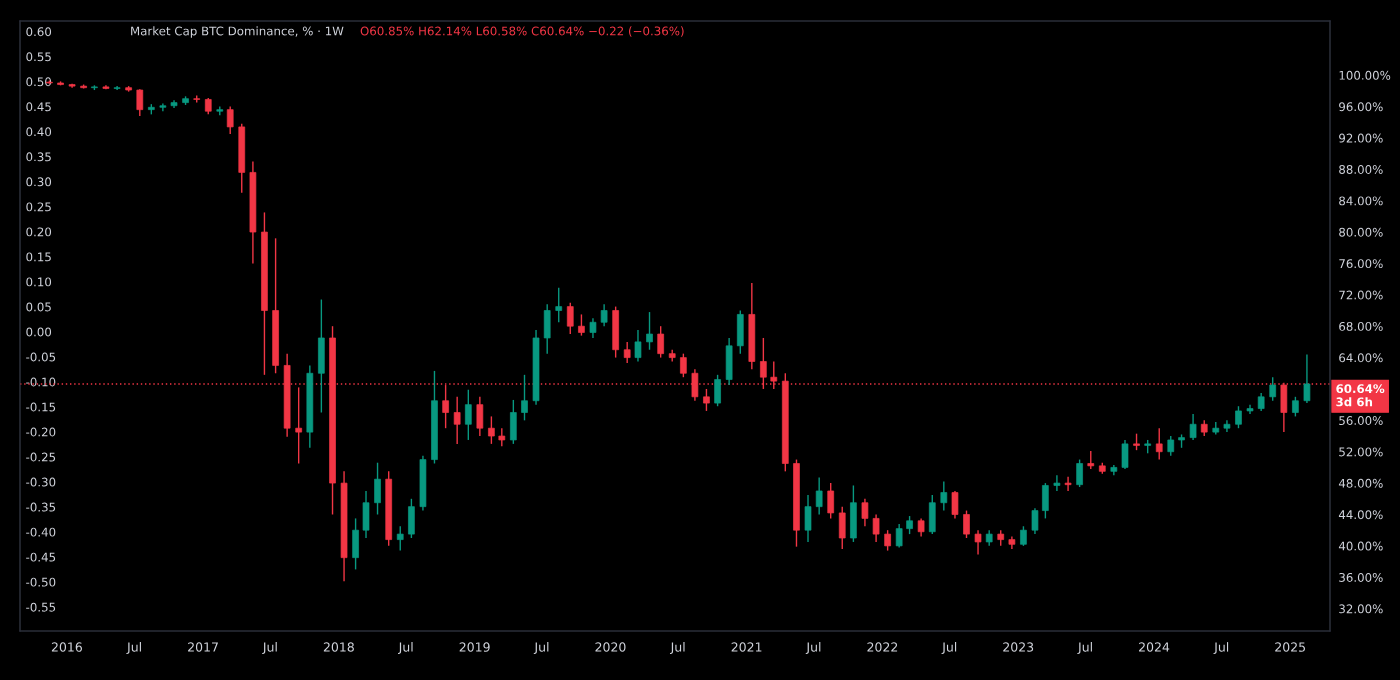  I want to click on y-tick-label: 0.25, so click(38, 207).